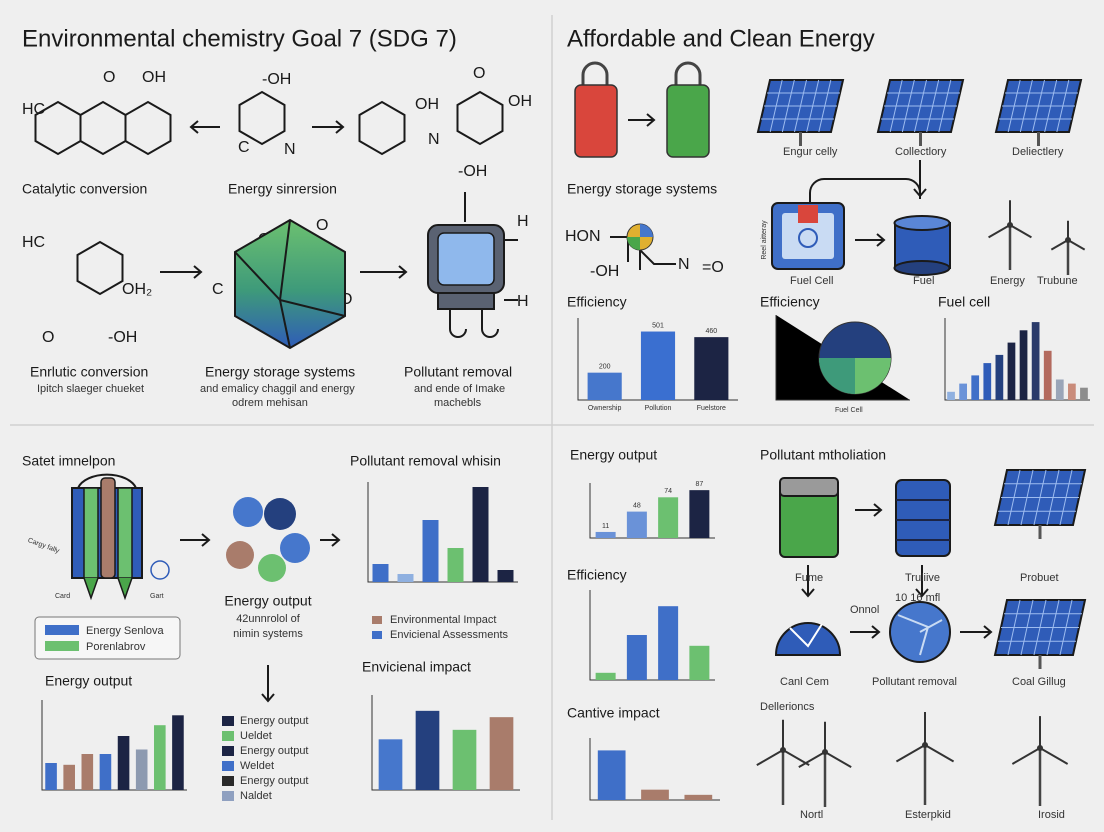 The width and height of the screenshot is (1104, 832). Describe the element at coordinates (459, 389) in the screenshot. I see `sublabel: and ende of Imake` at that location.